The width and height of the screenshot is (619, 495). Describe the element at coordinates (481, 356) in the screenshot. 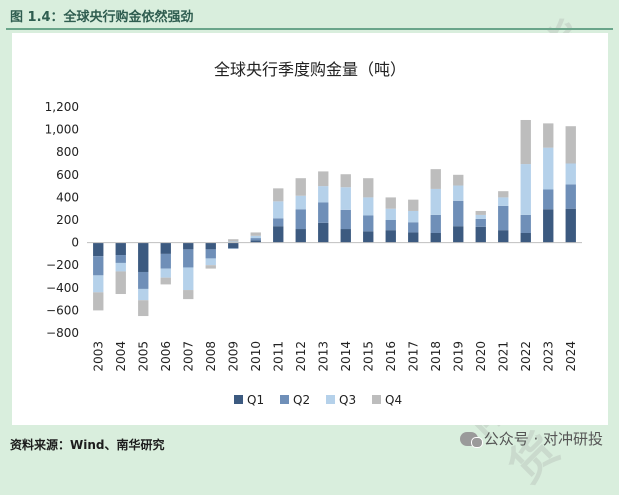

I see `x-tick-label: 2020` at that location.